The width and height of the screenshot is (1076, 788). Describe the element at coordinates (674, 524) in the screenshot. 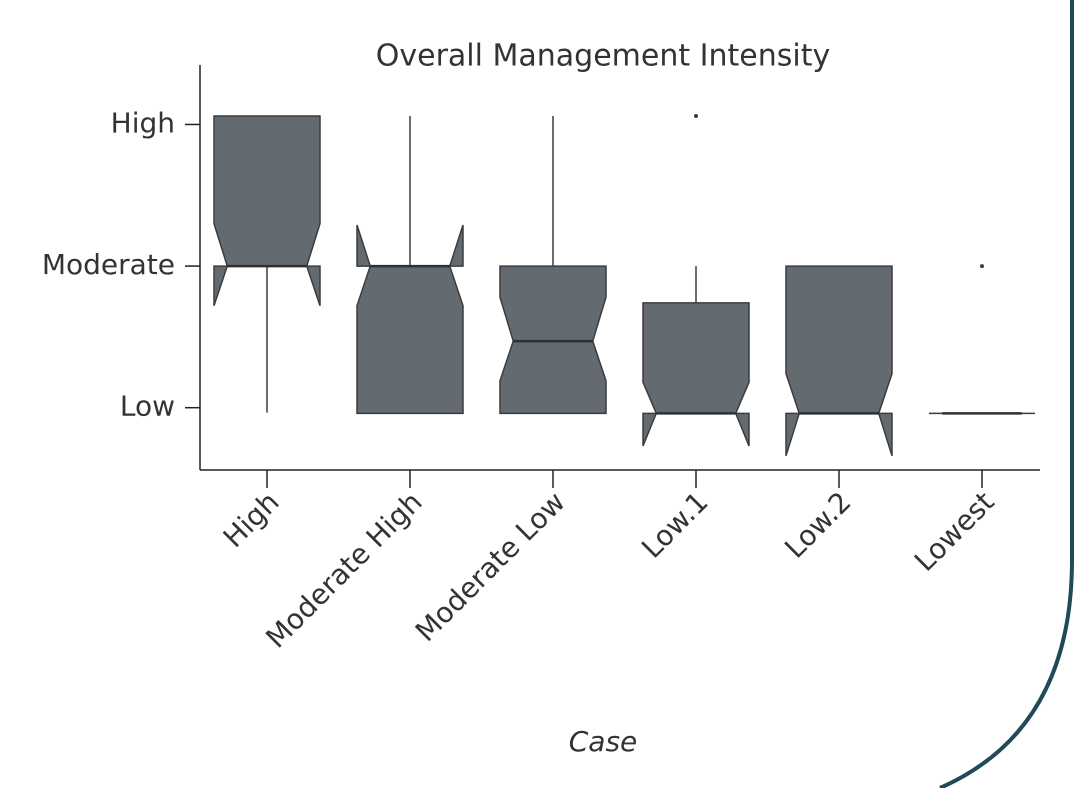

I see `x-tick-label: Low.1` at that location.